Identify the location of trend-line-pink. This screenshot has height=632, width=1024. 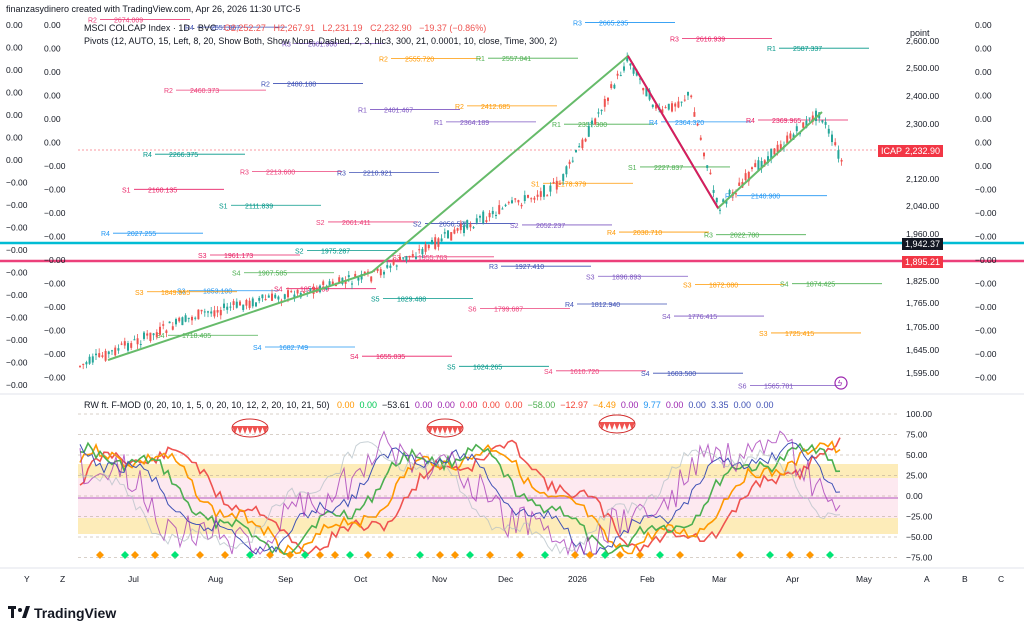
(673, 132).